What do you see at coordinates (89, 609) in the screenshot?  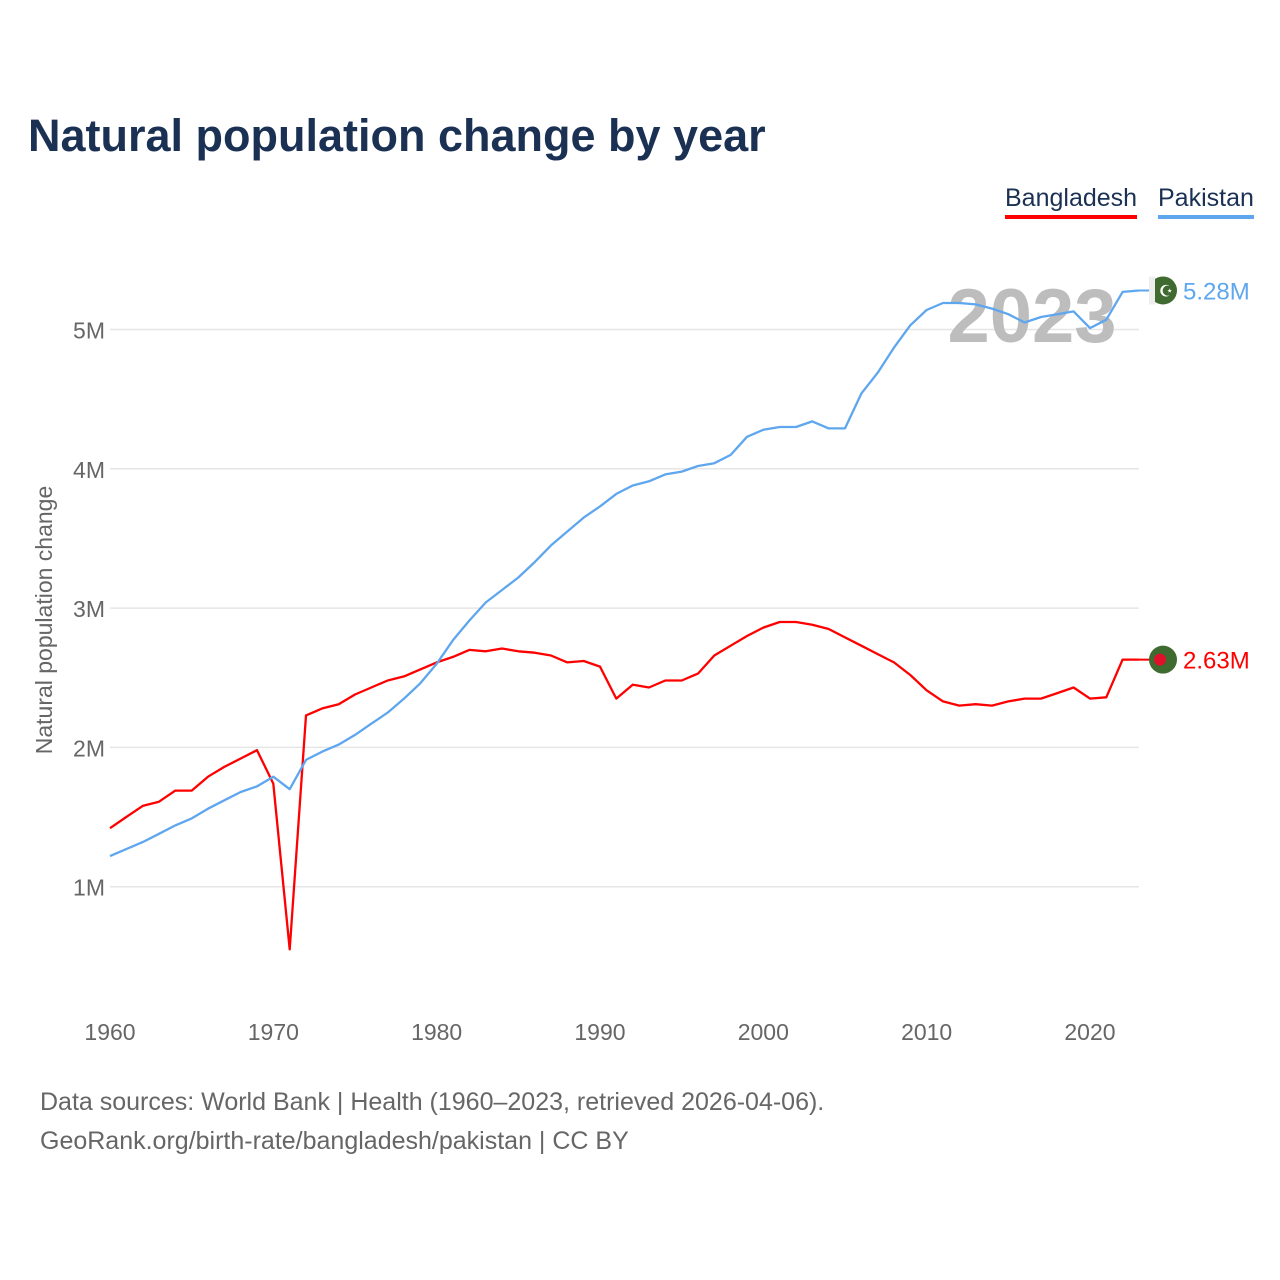 I see `y-tick-label: 3M` at bounding box center [89, 609].